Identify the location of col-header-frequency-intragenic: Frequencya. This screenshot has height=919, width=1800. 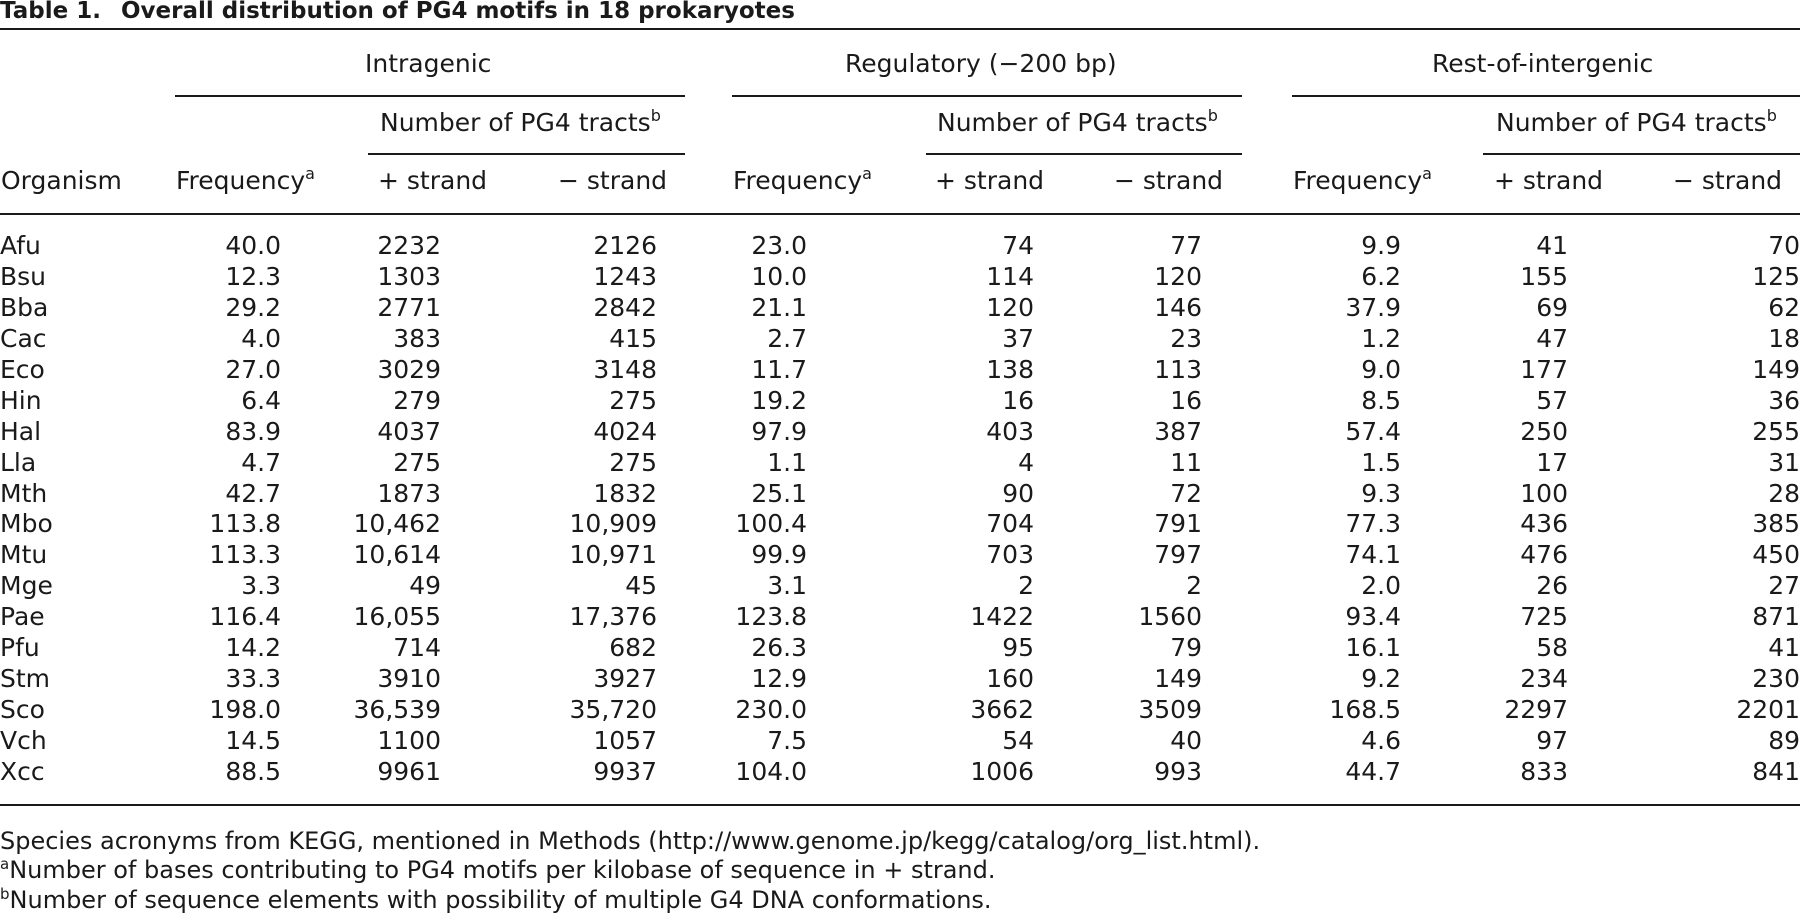
(245, 180).